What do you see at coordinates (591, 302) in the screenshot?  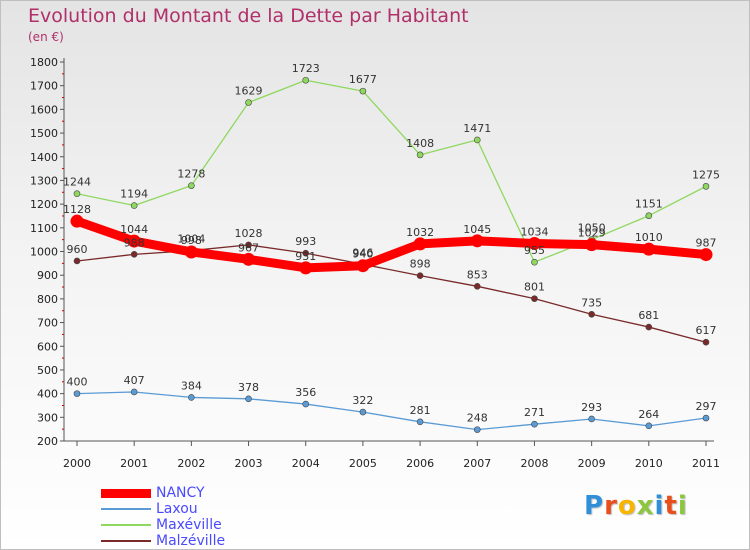 I see `data-label-malzéville: 735` at bounding box center [591, 302].